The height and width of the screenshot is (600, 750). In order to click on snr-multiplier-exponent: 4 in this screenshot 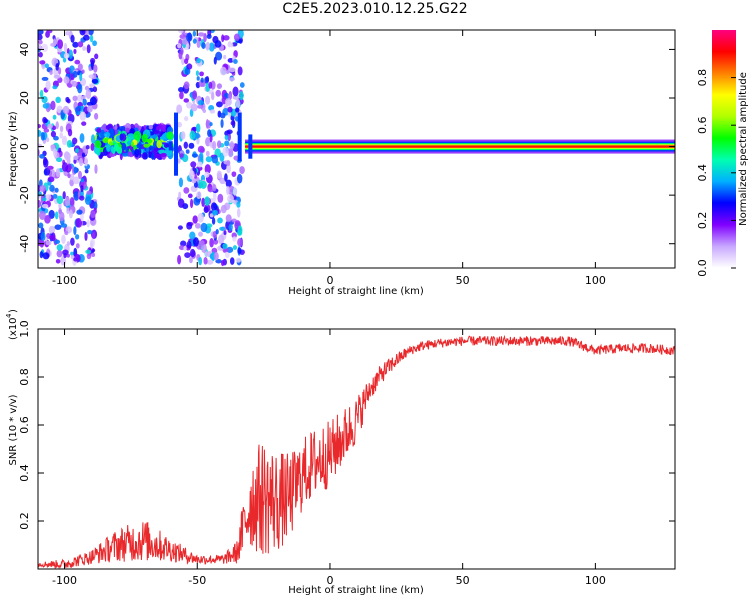, I will do `click(9, 315)`.